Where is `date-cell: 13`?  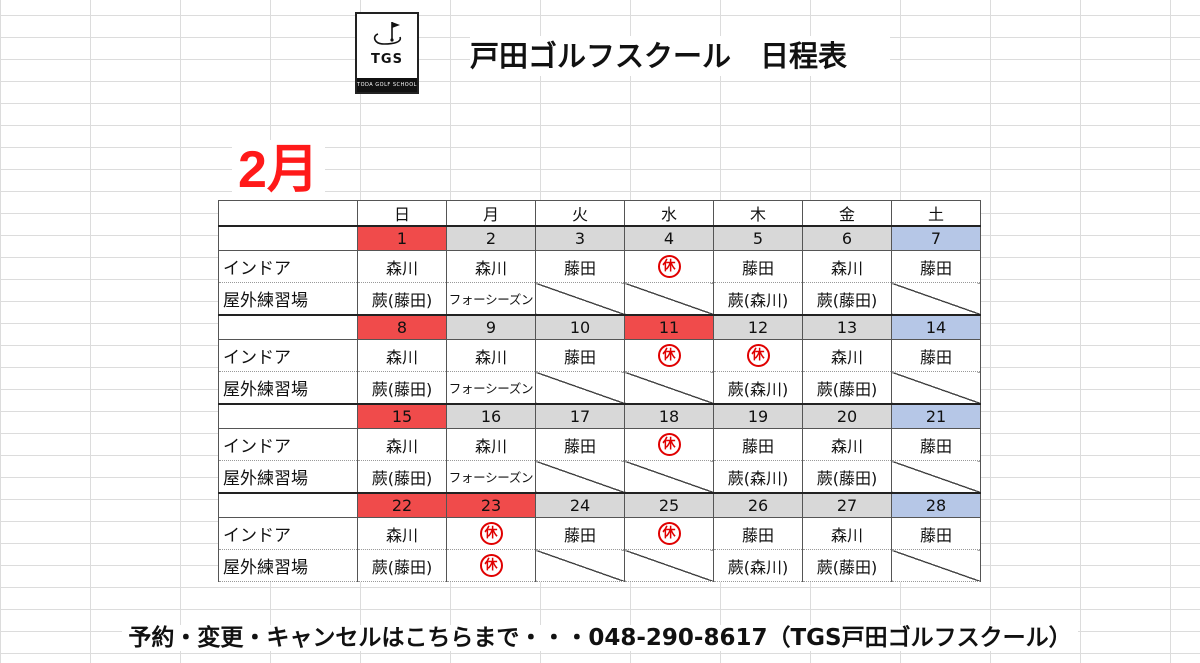 date-cell: 13 is located at coordinates (847, 327).